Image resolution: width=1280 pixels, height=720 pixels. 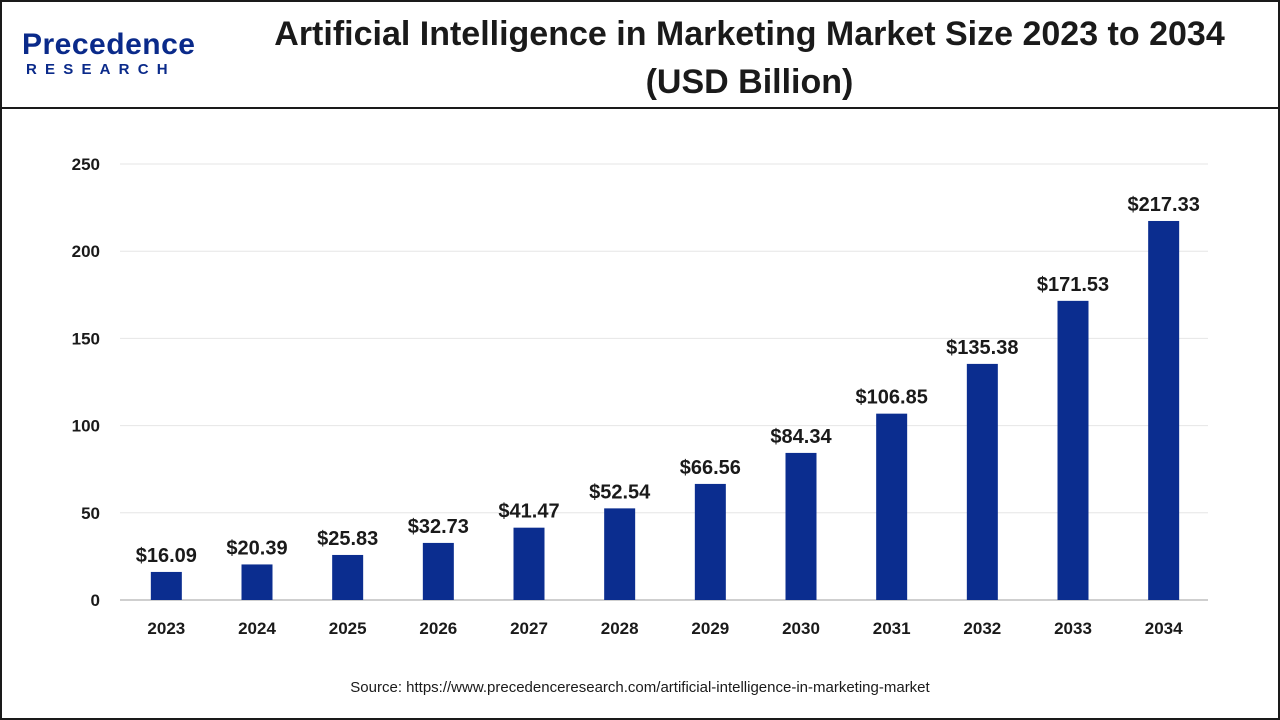 I want to click on y-tick-label: 150, so click(x=86, y=338).